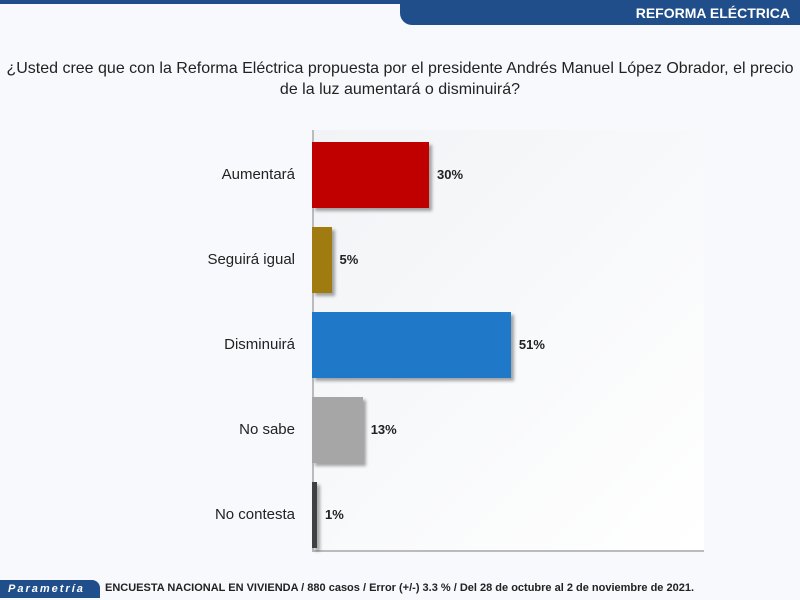 This screenshot has width=800, height=600. I want to click on category-label: Aumentará, so click(258, 174).